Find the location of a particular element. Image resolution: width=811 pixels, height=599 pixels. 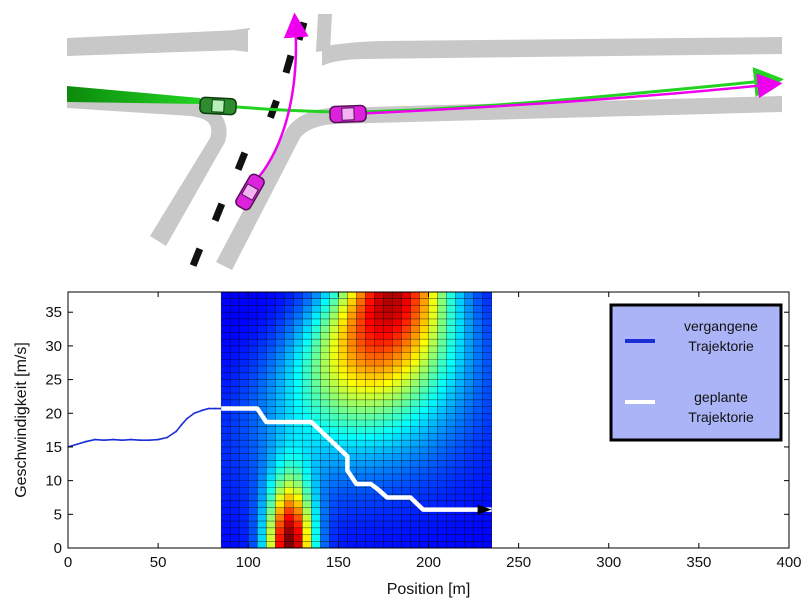

x-tick-label: 100 is located at coordinates (248, 562).